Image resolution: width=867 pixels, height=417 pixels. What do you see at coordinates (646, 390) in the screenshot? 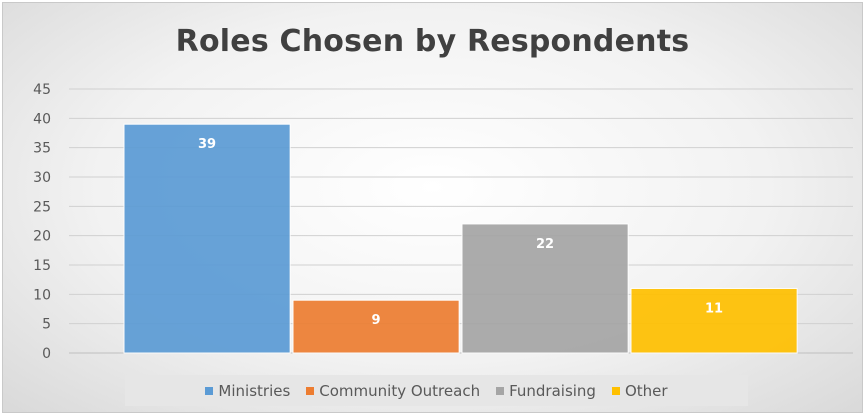
I see `legend-label: Other` at bounding box center [646, 390].